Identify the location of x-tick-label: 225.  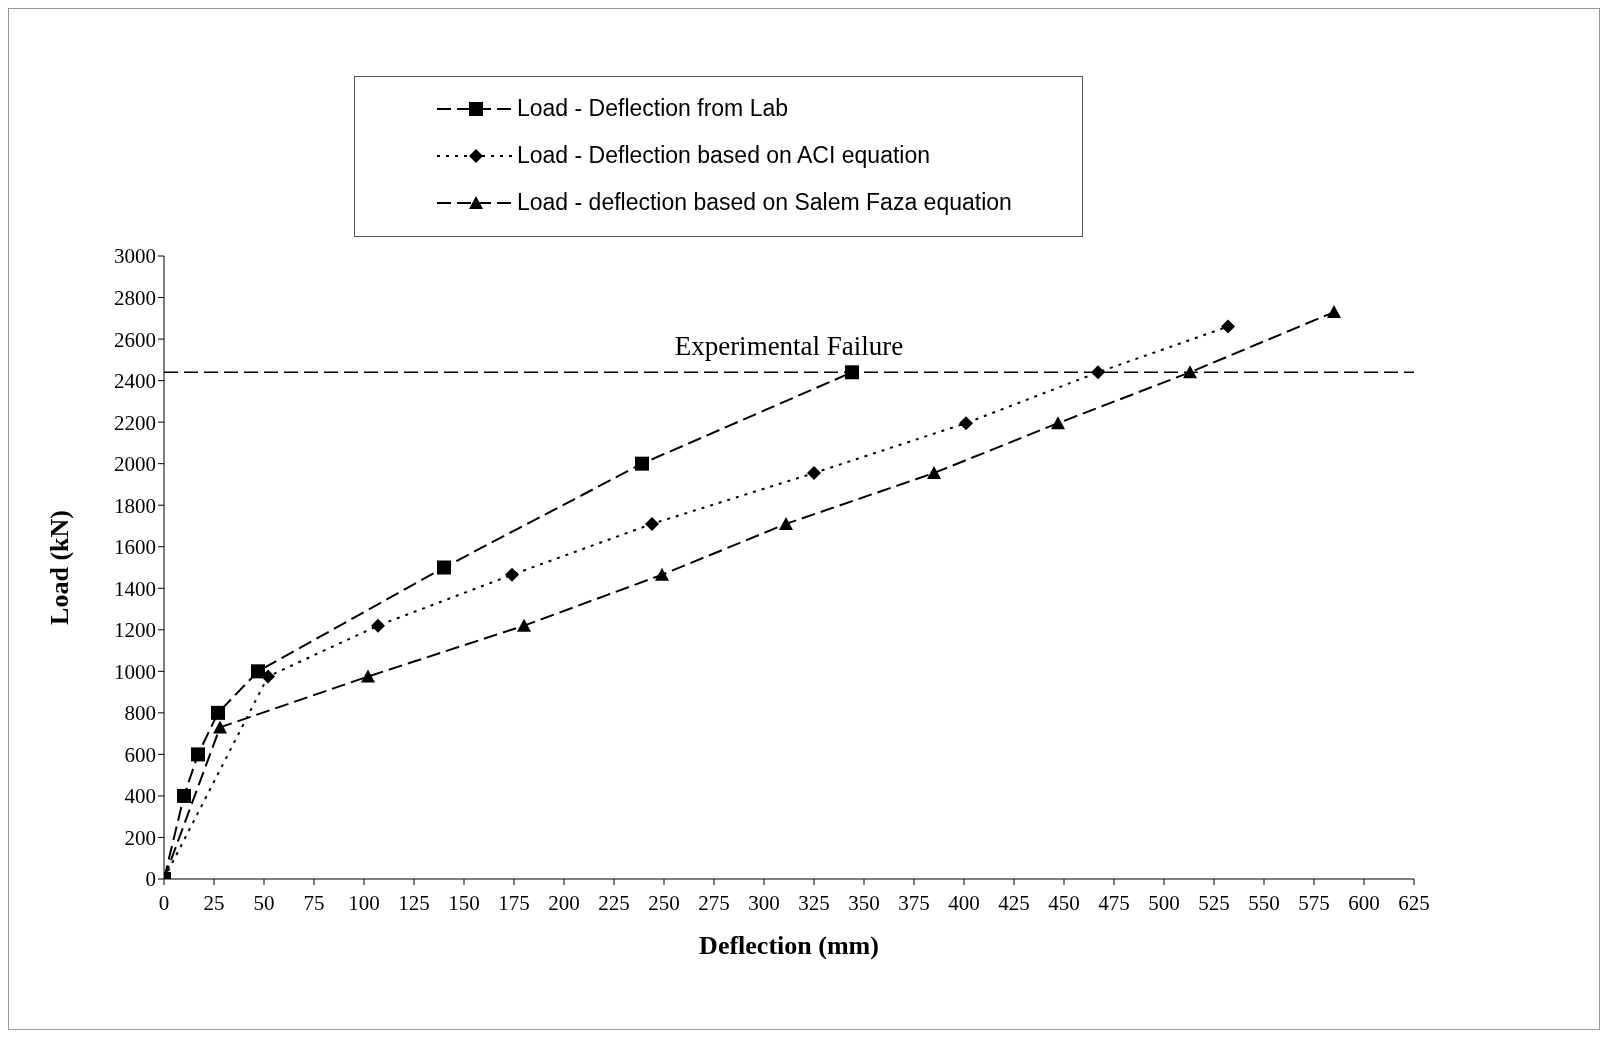
(614, 902).